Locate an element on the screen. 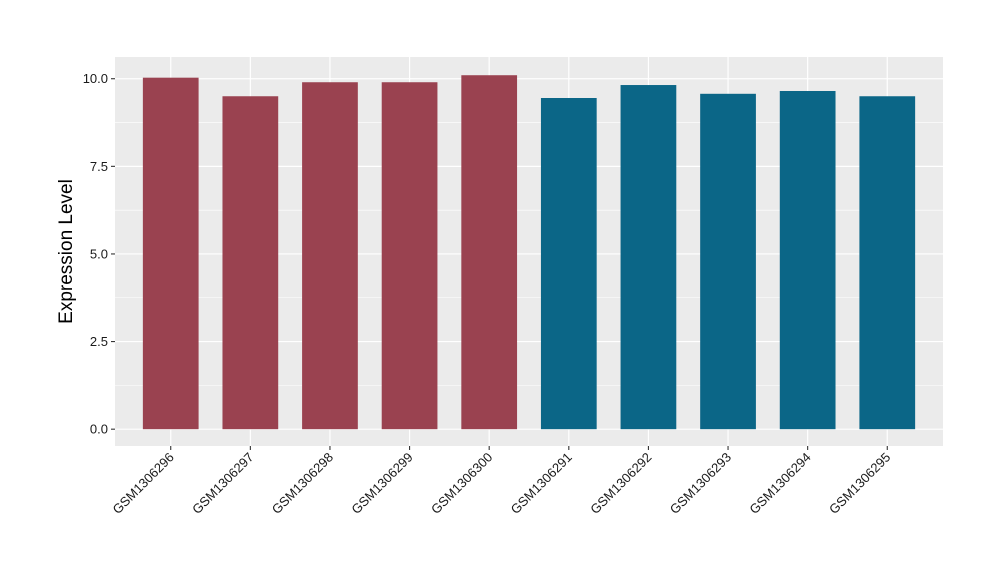  x-tick-label: GSM1306294 is located at coordinates (779, 483).